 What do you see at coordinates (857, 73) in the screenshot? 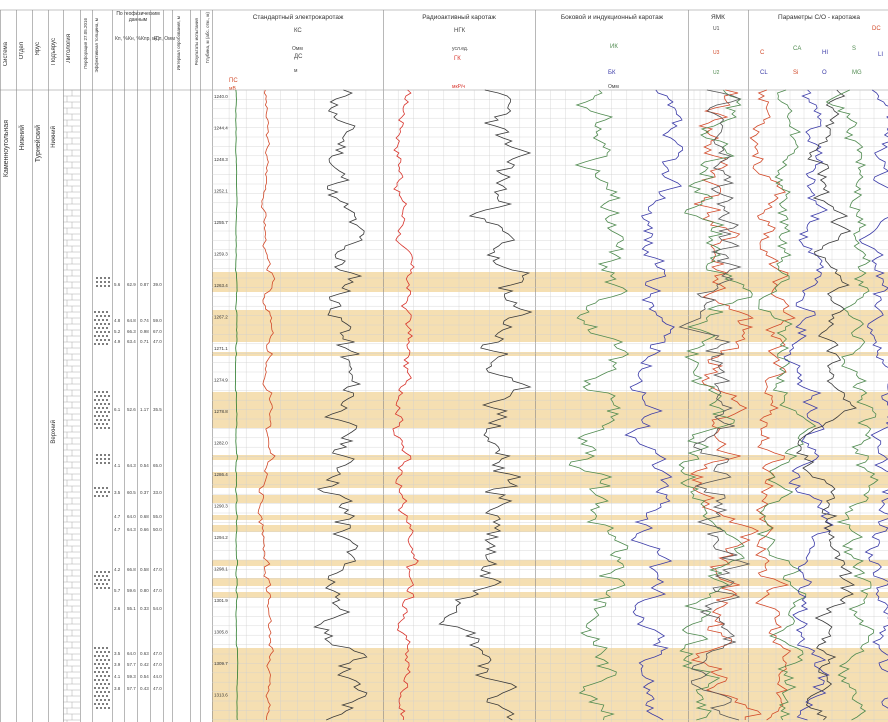
I see `label-mg: MG` at bounding box center [857, 73].